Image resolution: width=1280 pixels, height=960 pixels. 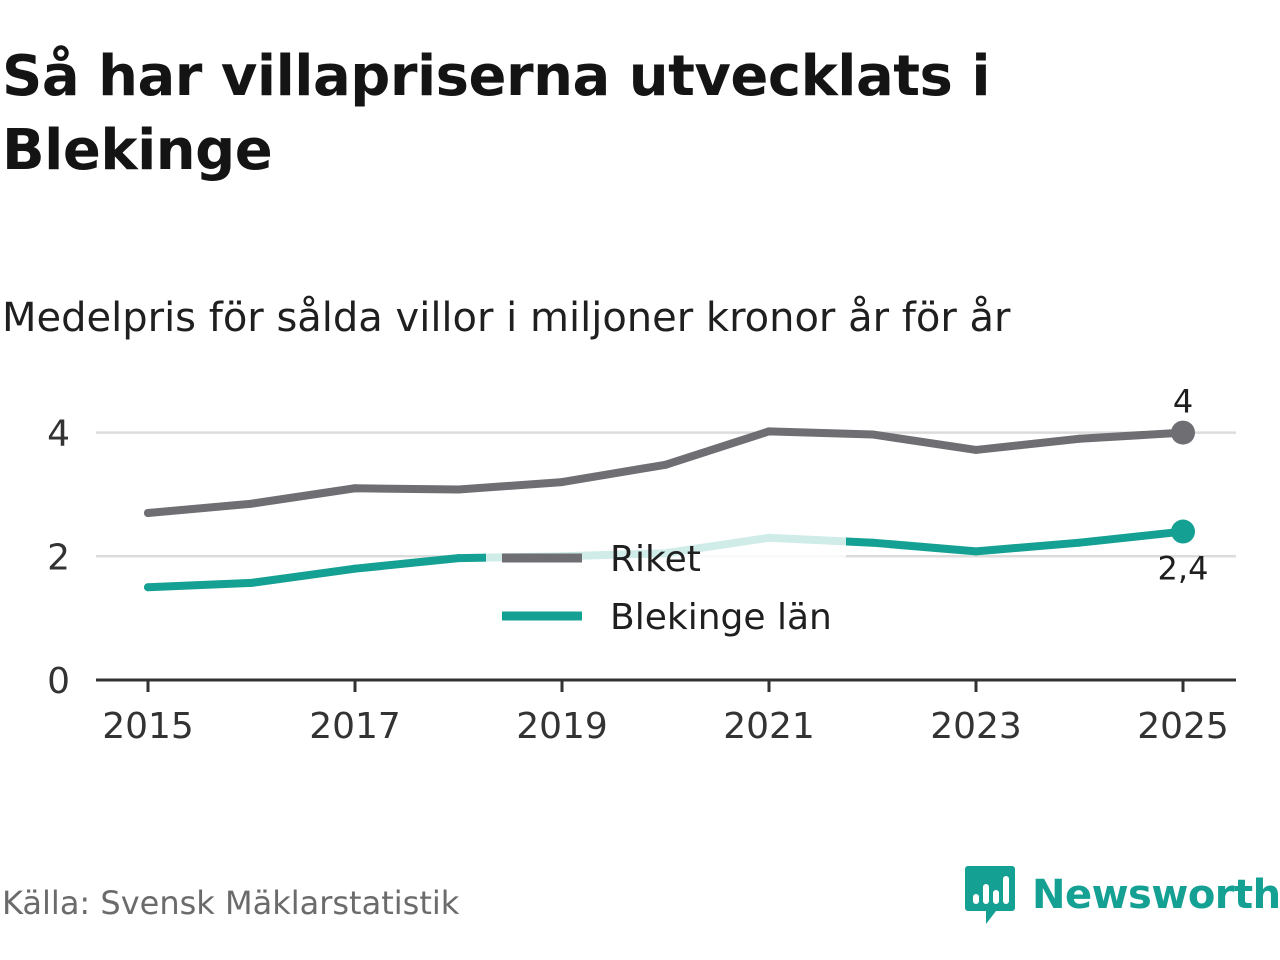 What do you see at coordinates (148, 726) in the screenshot?
I see `x-tick-label: 2015` at bounding box center [148, 726].